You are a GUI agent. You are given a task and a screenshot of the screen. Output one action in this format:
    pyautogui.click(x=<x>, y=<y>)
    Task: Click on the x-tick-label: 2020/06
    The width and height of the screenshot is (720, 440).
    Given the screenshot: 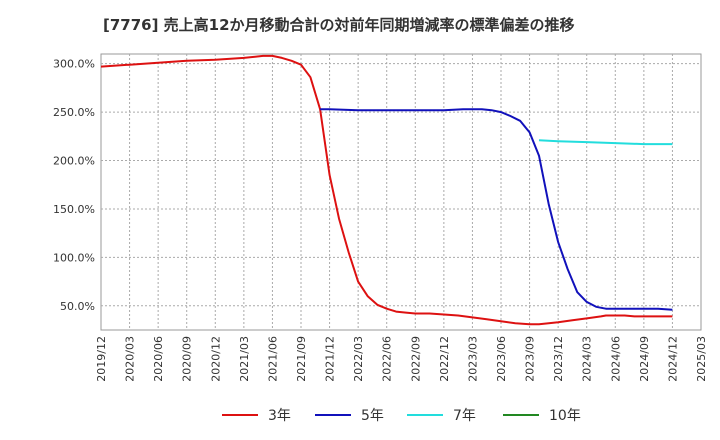 What is the action you would take?
    pyautogui.click(x=158, y=359)
    